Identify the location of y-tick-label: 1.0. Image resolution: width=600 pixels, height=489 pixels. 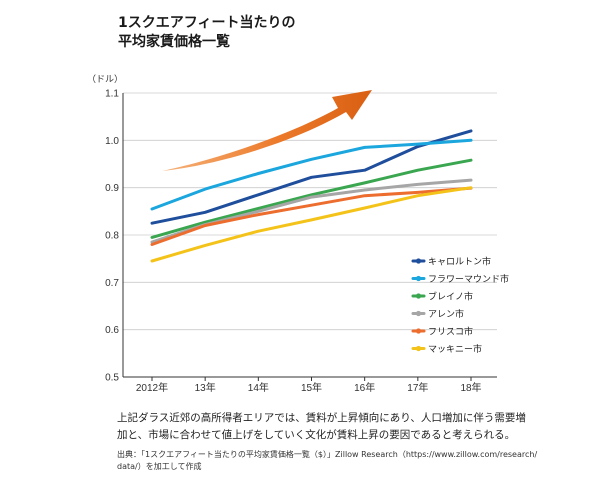
(112, 141).